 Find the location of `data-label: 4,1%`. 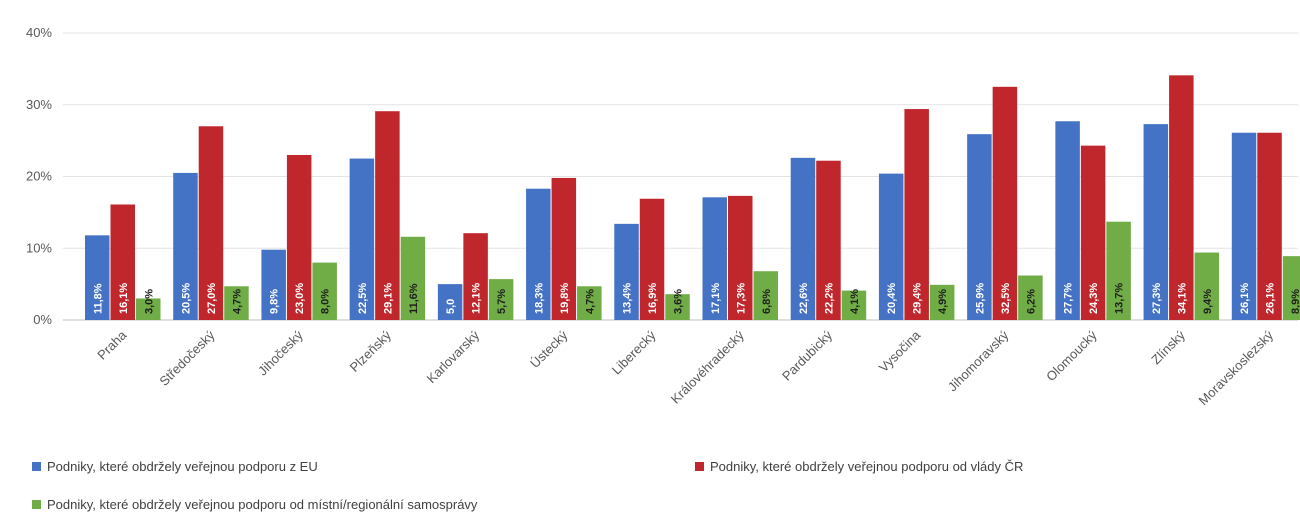

data-label: 4,1% is located at coordinates (855, 301).